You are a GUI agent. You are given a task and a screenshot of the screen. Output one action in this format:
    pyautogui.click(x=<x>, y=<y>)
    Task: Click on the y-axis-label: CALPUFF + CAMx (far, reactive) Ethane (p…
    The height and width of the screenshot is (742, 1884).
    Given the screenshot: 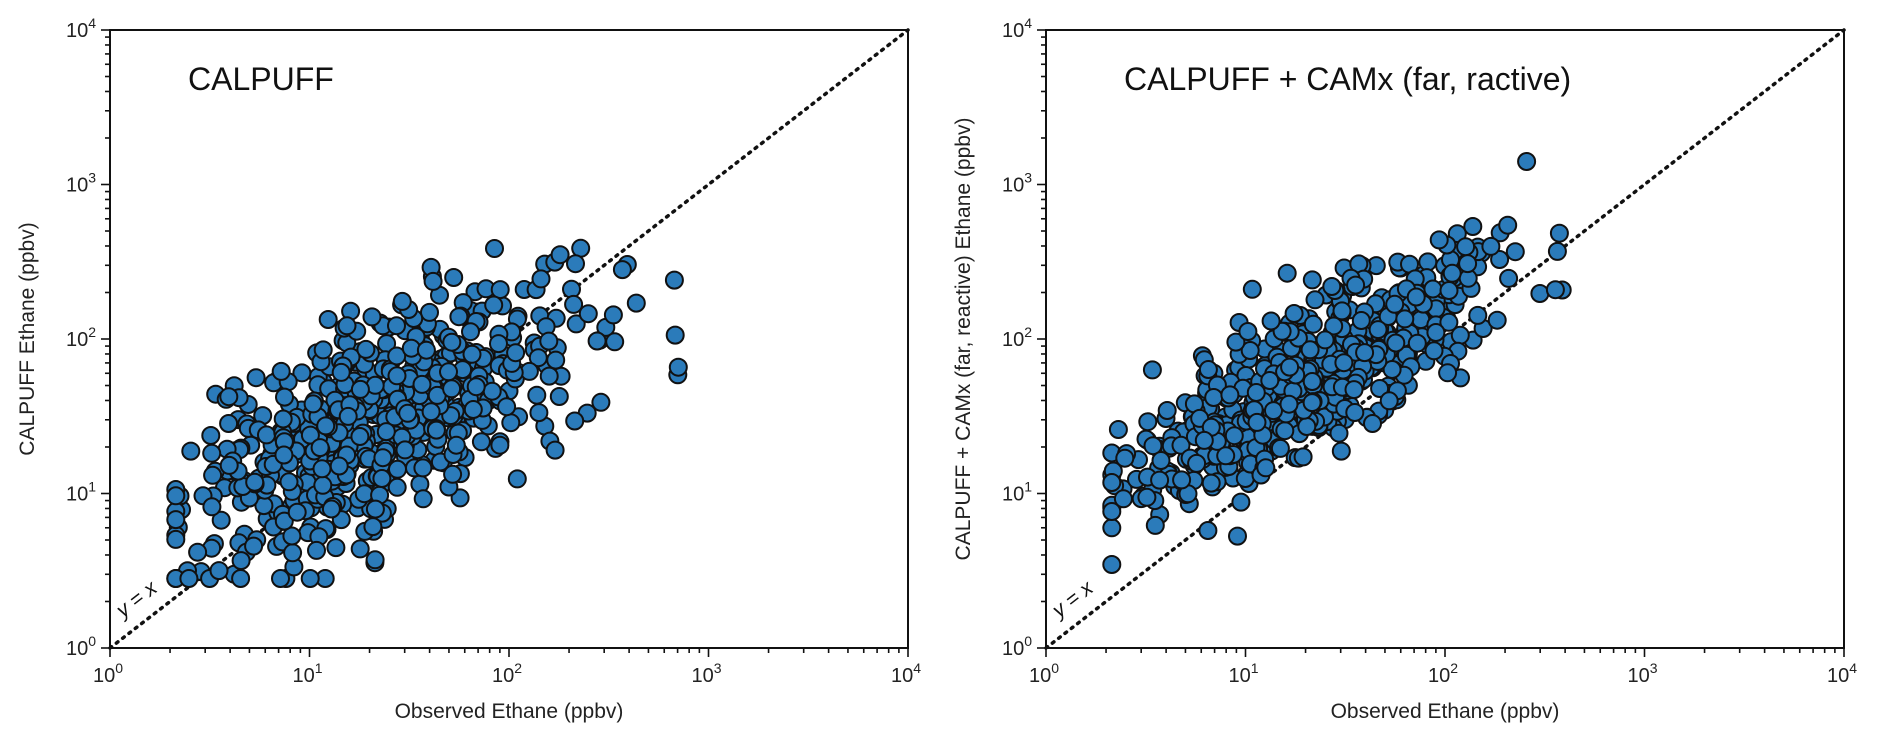 What is the action you would take?
    pyautogui.click(x=963, y=339)
    